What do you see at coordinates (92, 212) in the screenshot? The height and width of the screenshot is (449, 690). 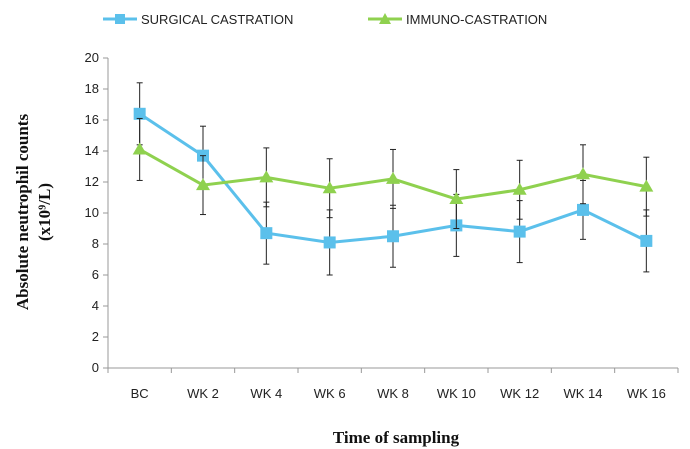 I see `y-tick-label: 10` at bounding box center [92, 212].